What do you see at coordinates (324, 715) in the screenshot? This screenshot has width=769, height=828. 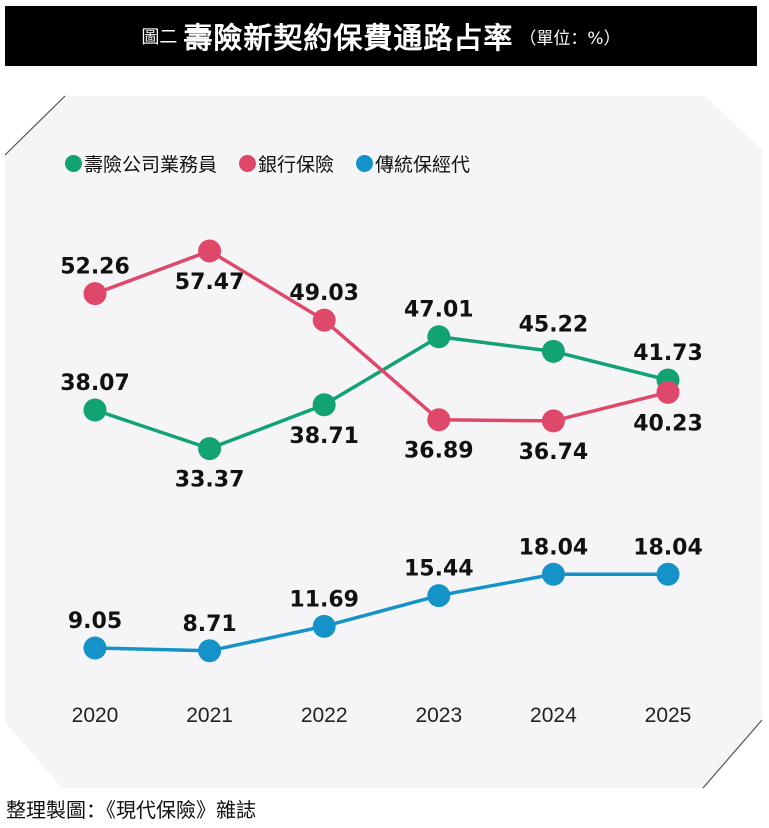 I see `x-tick-label: 2022` at bounding box center [324, 715].